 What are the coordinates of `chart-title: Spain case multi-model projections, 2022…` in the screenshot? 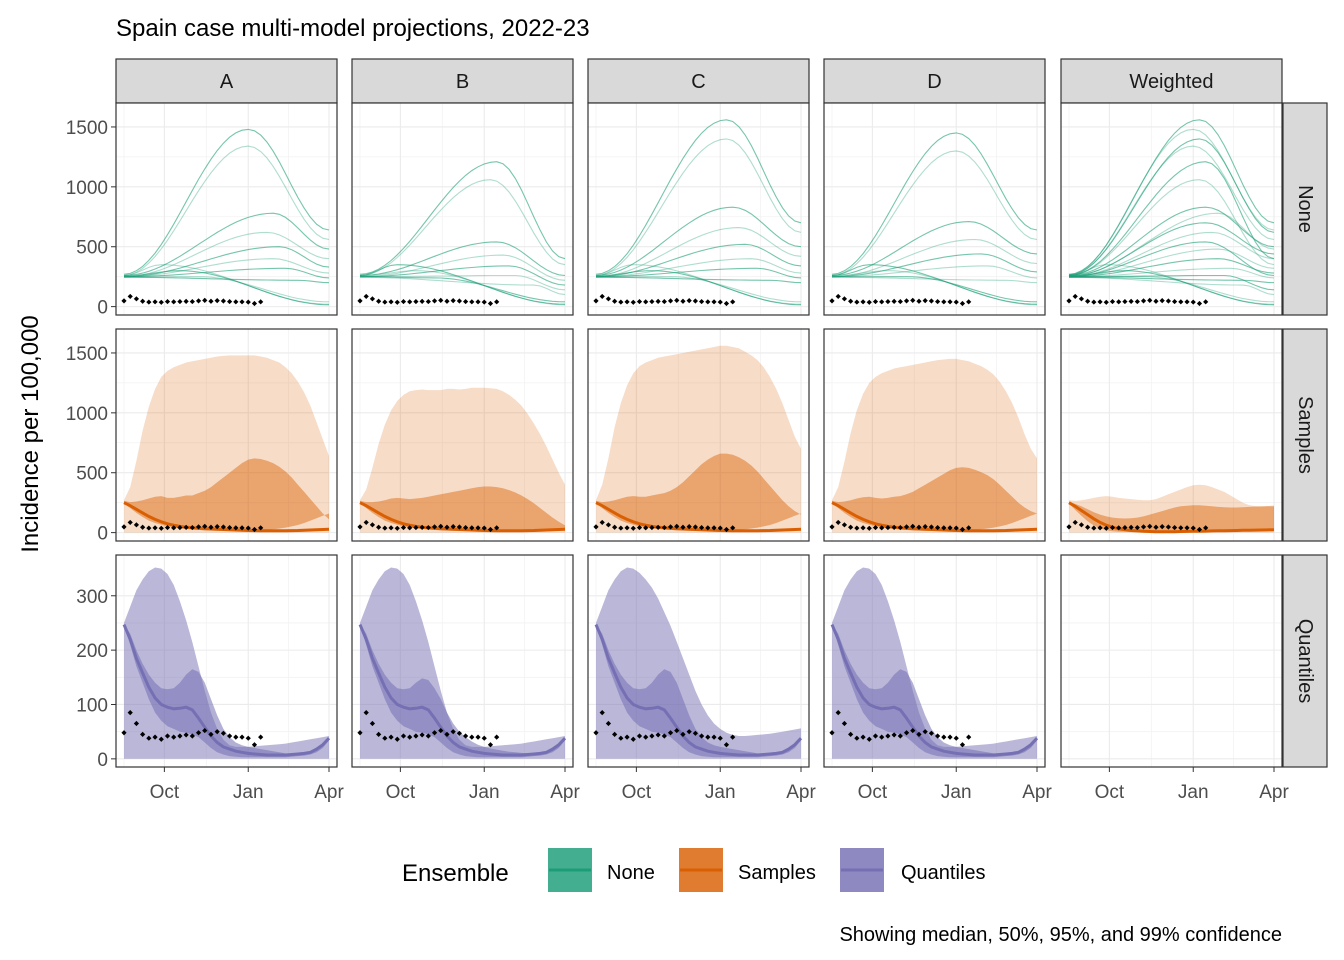 It's located at (353, 28).